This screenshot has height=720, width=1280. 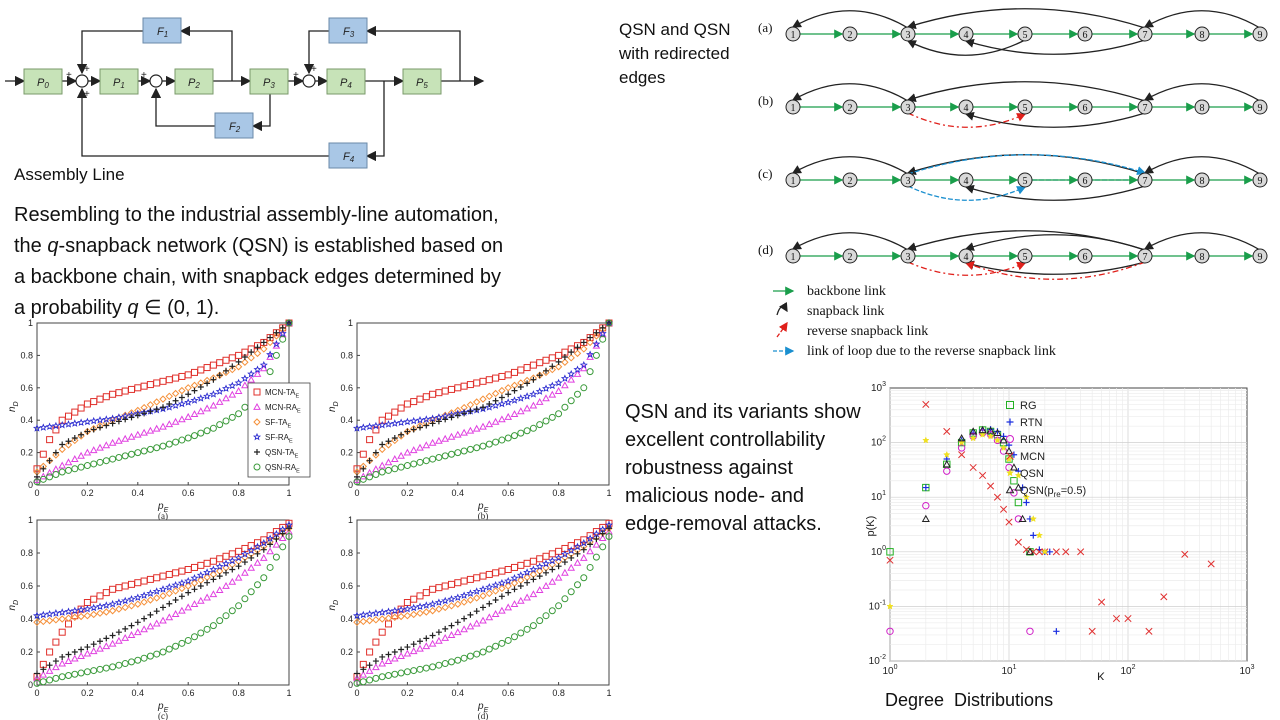 What do you see at coordinates (1026, 92) in the screenshot?
I see `snapback-link` at bounding box center [1026, 92].